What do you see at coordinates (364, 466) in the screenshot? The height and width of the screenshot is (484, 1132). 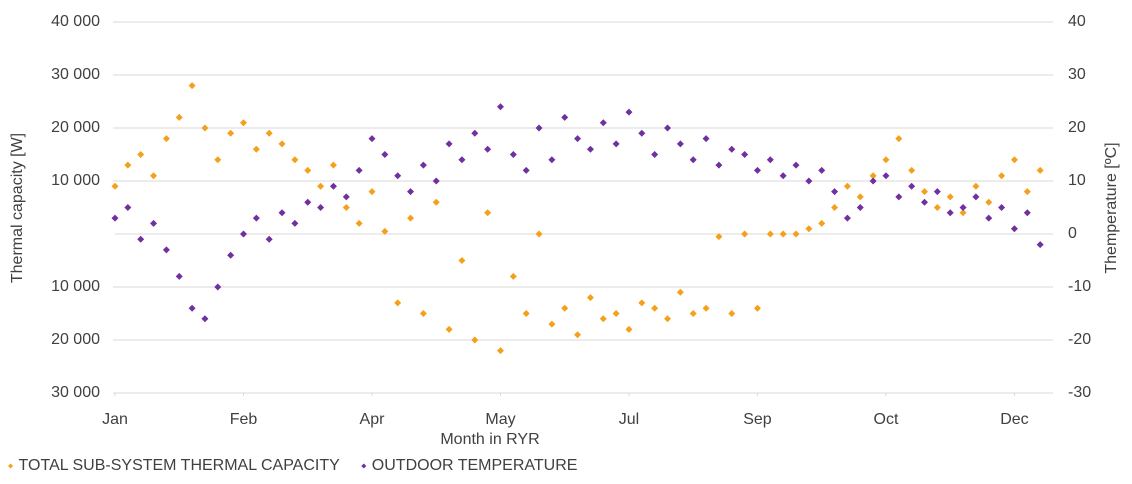 I see `legend-marker` at bounding box center [364, 466].